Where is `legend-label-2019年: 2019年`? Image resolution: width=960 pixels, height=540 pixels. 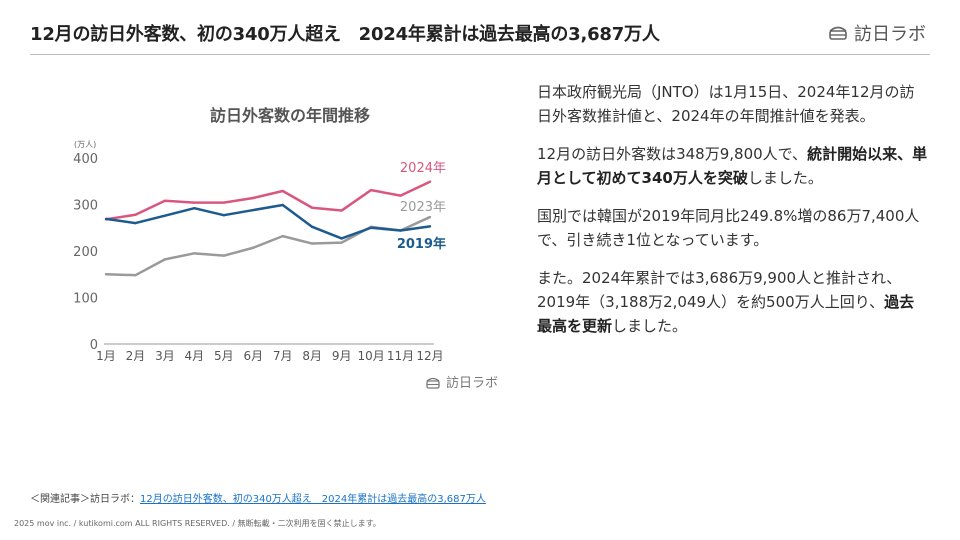
legend-label-2019年: 2019年 is located at coordinates (421, 244).